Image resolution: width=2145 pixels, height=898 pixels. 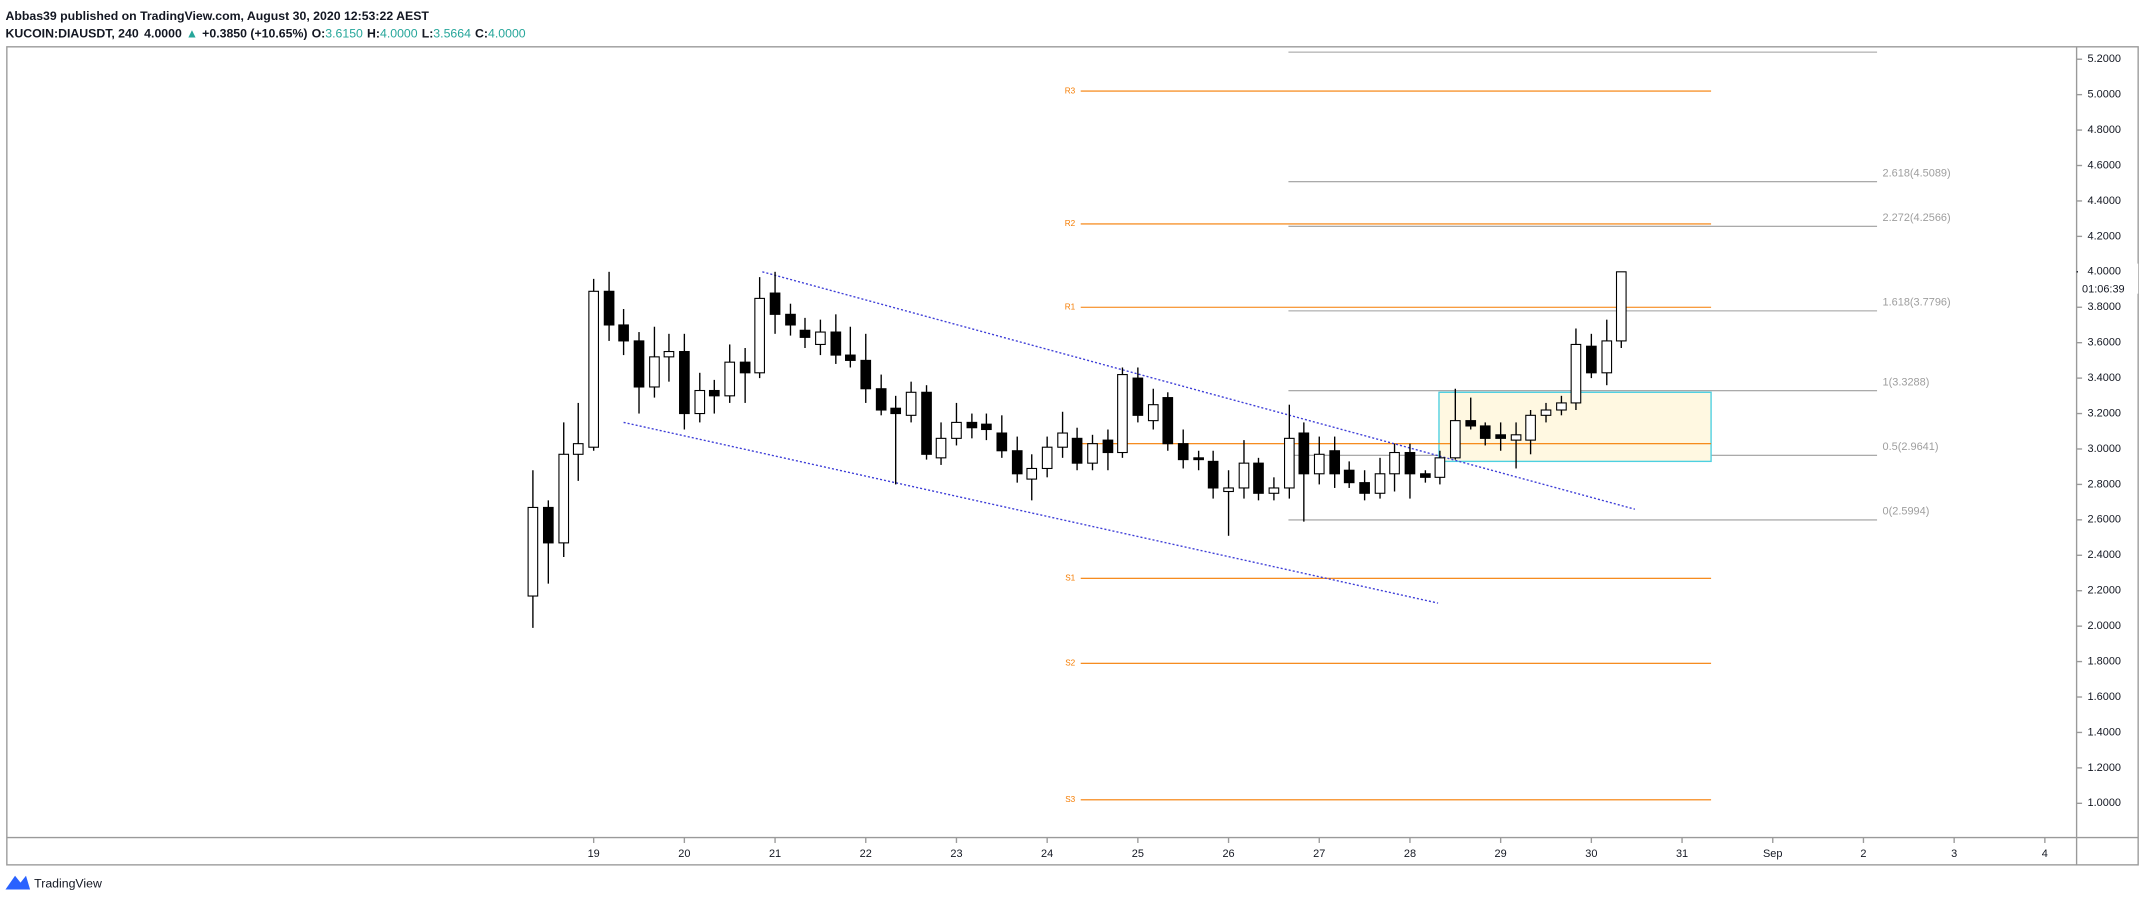 What do you see at coordinates (2104, 449) in the screenshot?
I see `y-tick-label: 3.0000` at bounding box center [2104, 449].